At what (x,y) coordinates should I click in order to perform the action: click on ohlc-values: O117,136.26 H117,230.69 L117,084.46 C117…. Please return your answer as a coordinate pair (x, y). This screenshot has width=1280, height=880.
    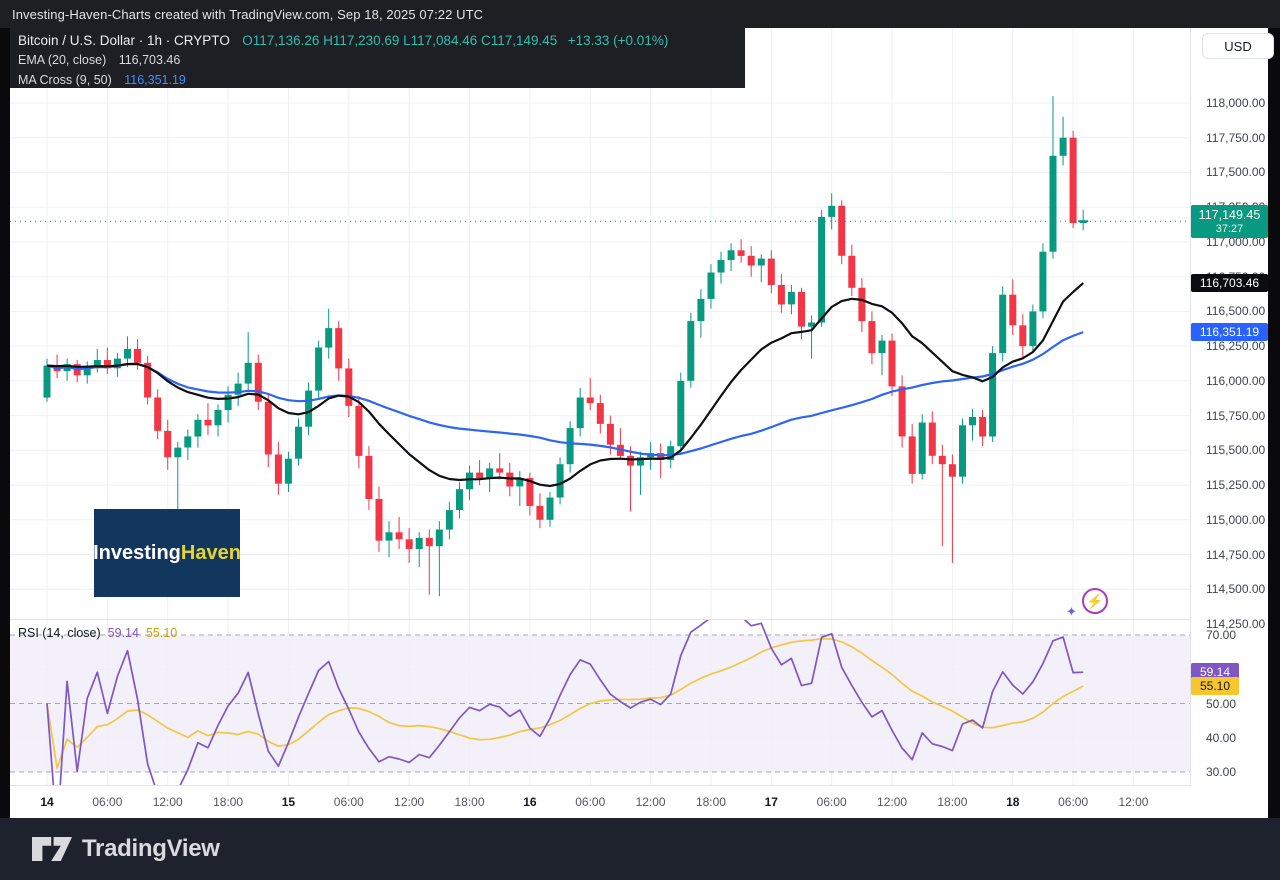
    Looking at the image, I should click on (400, 40).